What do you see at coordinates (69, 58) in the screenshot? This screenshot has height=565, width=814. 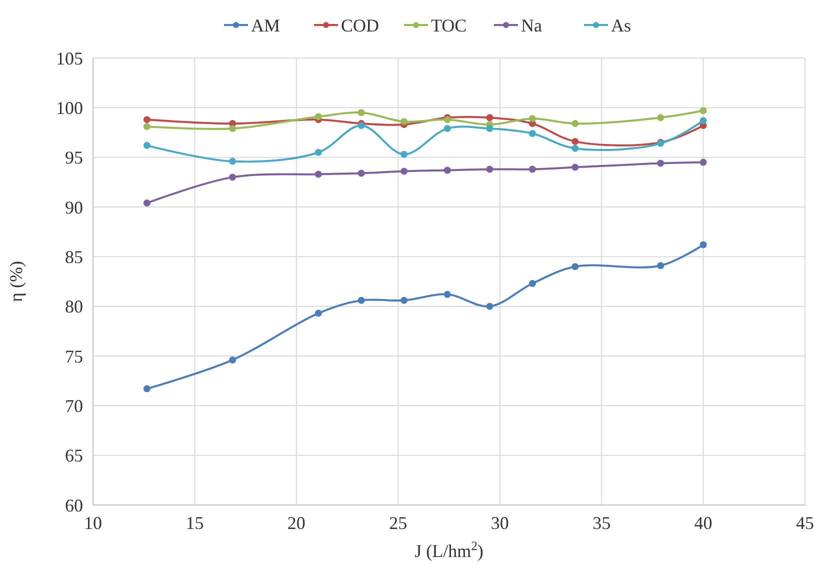 I see `y-tick-label: 105` at bounding box center [69, 58].